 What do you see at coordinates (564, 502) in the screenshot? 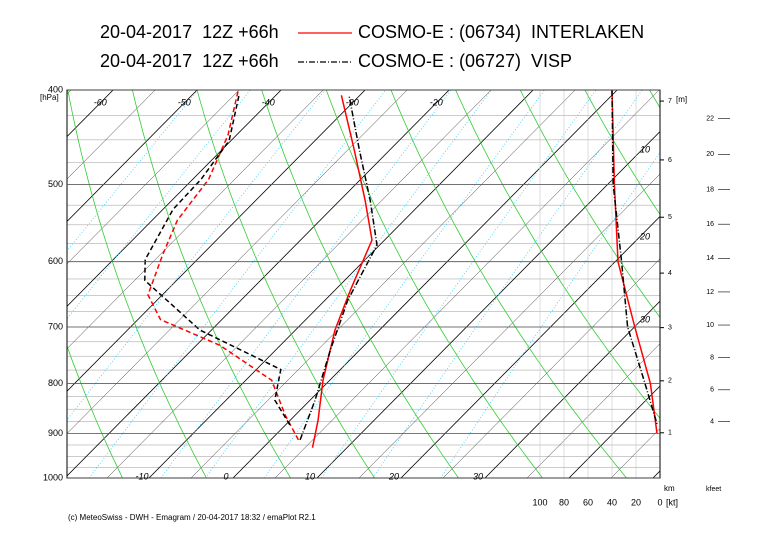
I see `wind-tick-label: 80` at bounding box center [564, 502].